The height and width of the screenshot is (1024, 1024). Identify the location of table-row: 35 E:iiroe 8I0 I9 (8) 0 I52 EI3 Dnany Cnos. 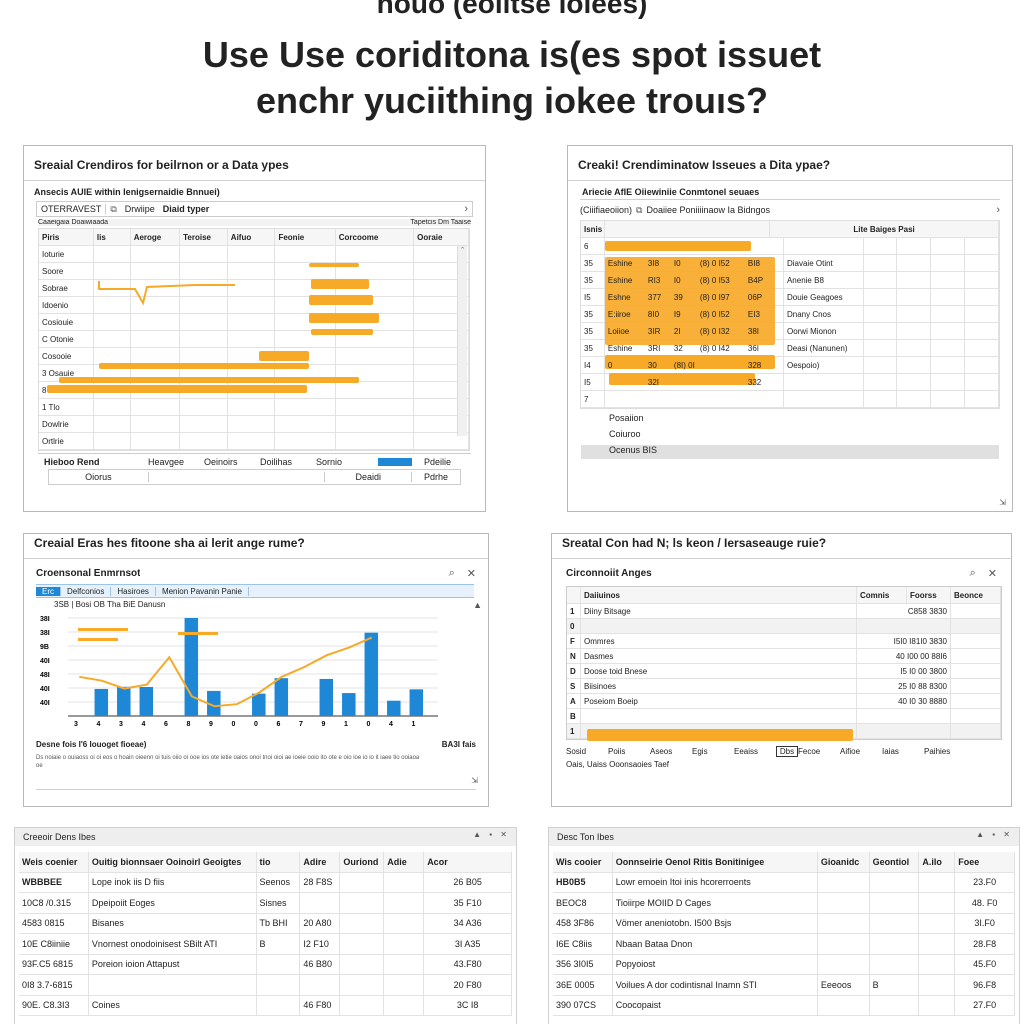
(790, 314).